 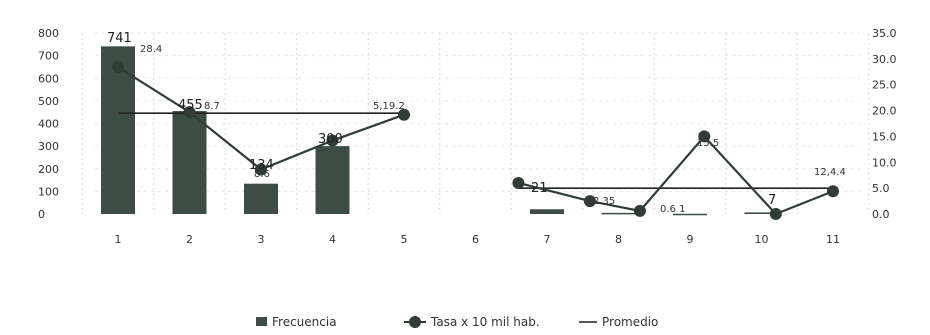 I want to click on data-label: 15.5, so click(x=708, y=143).